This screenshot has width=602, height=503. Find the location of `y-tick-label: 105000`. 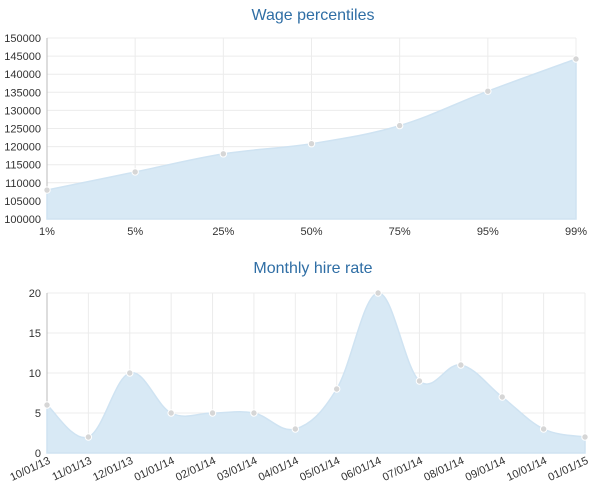

y-tick-label: 105000 is located at coordinates (22, 202).